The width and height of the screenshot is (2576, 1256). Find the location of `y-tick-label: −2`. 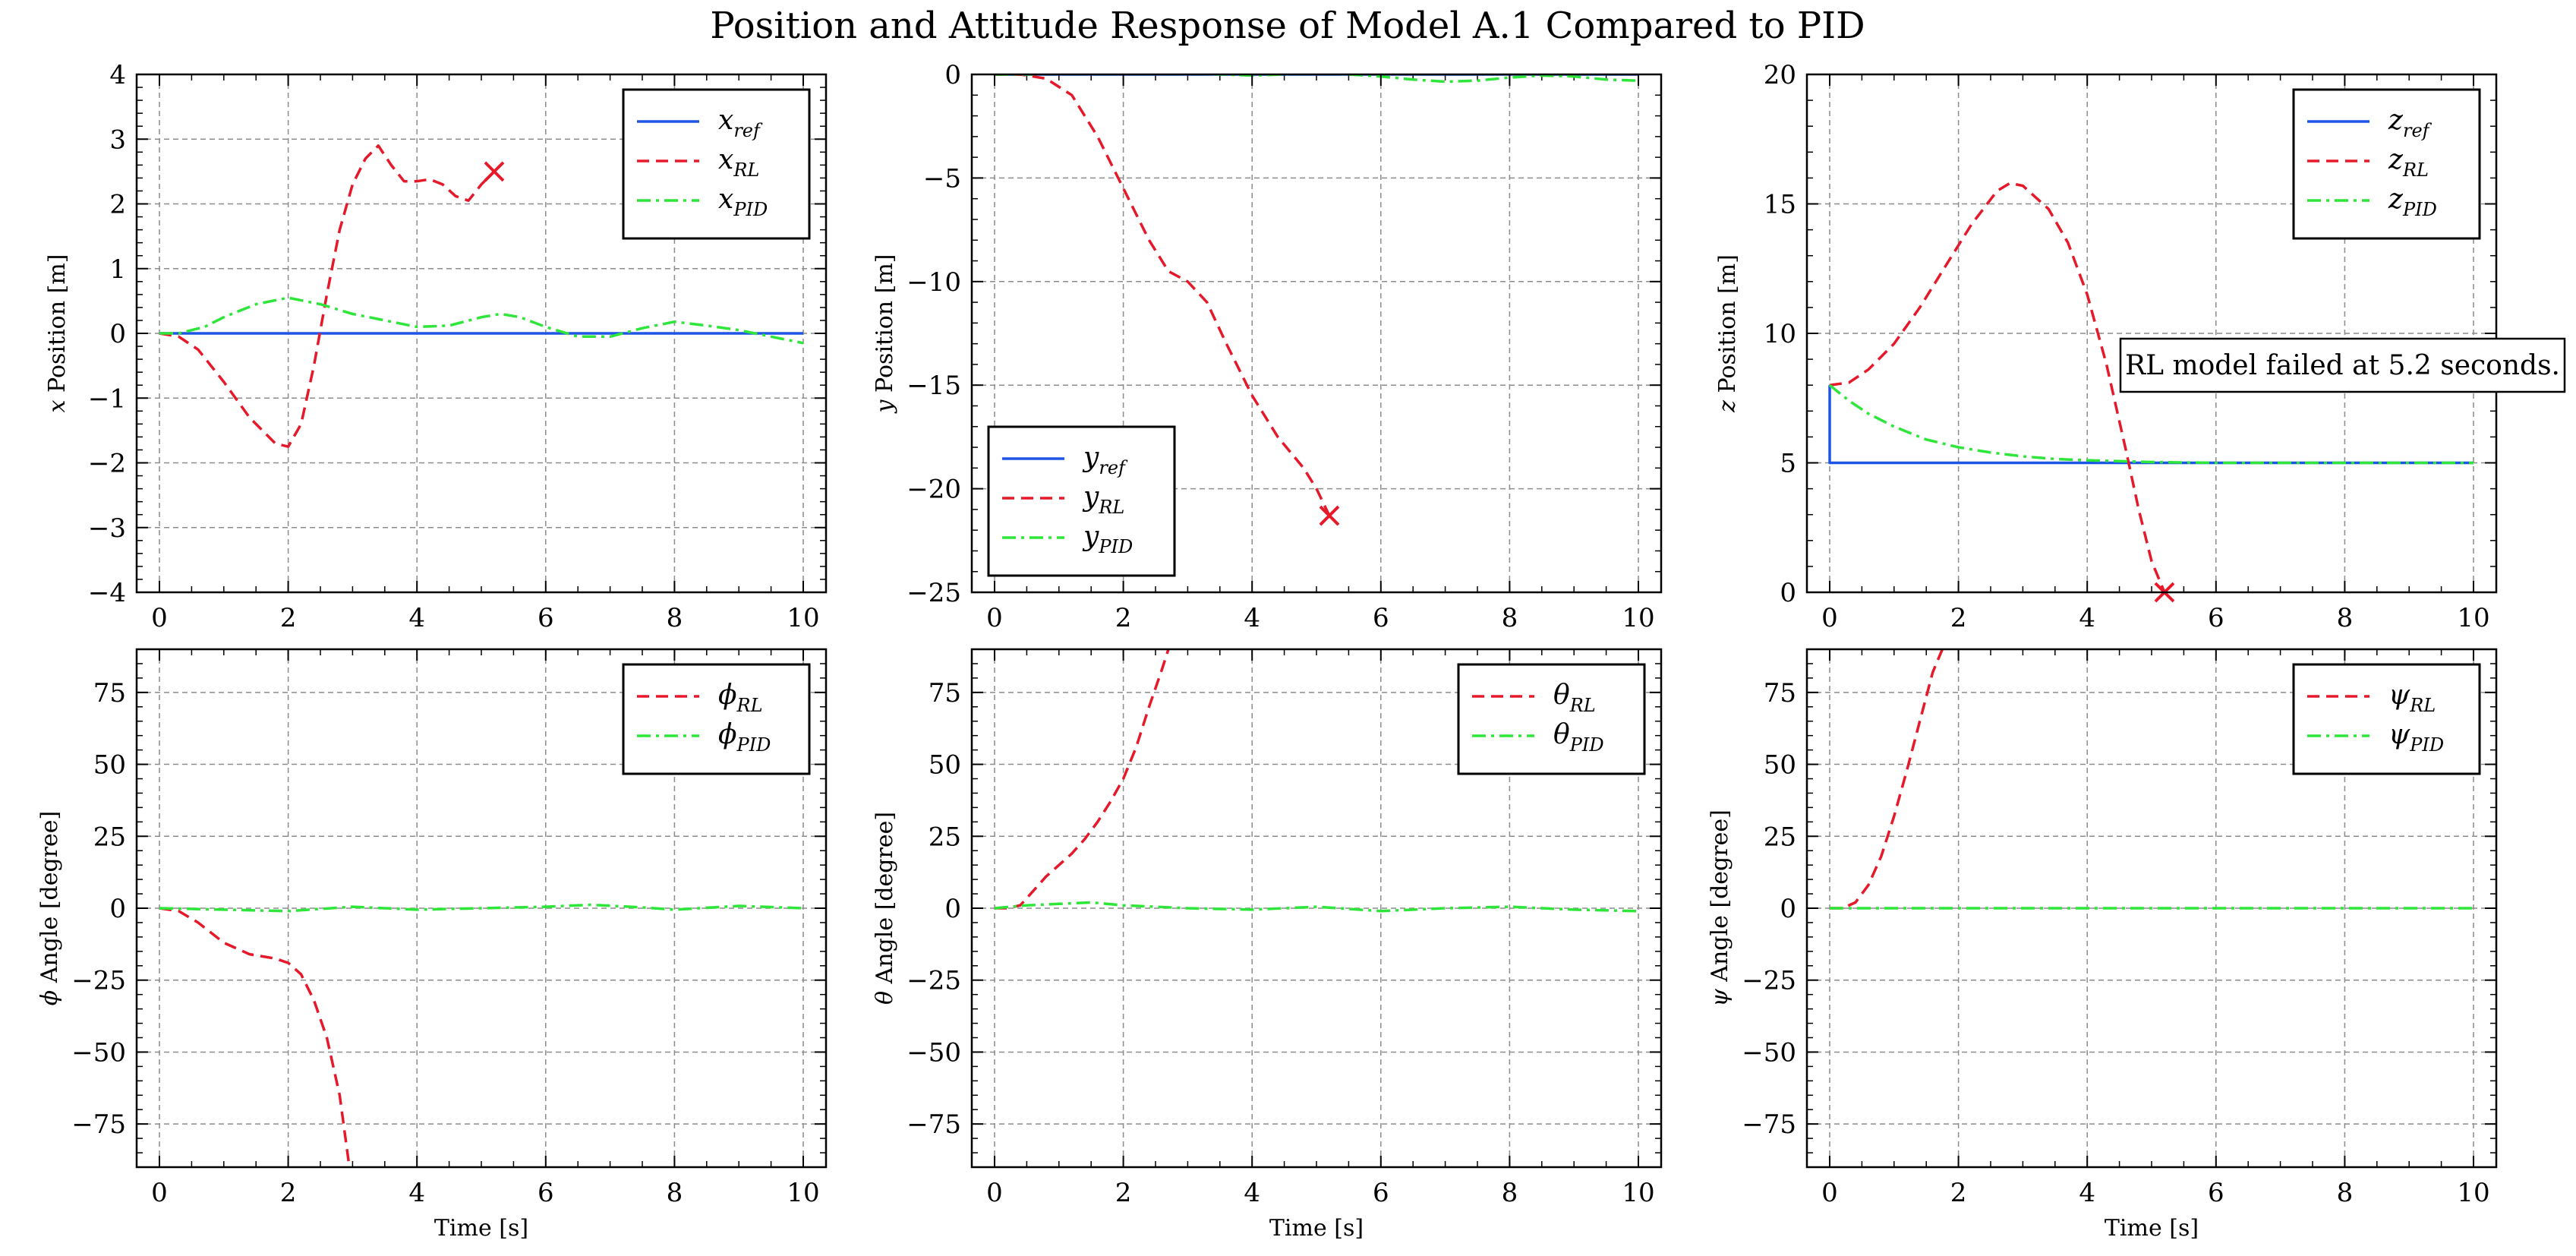

y-tick-label: −2 is located at coordinates (107, 464).